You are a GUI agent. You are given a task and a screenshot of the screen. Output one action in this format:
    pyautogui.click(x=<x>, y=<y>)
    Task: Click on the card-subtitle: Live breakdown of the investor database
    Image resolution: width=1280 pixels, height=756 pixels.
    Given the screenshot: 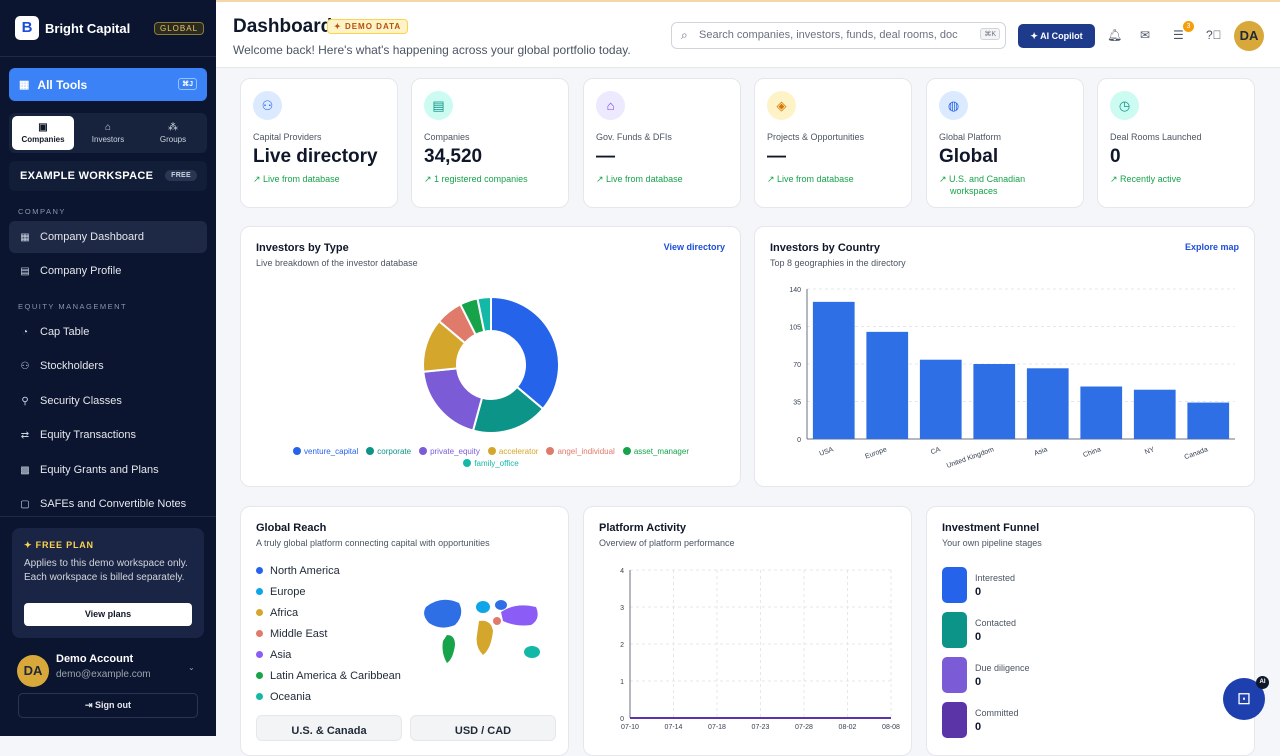 What is the action you would take?
    pyautogui.click(x=337, y=263)
    